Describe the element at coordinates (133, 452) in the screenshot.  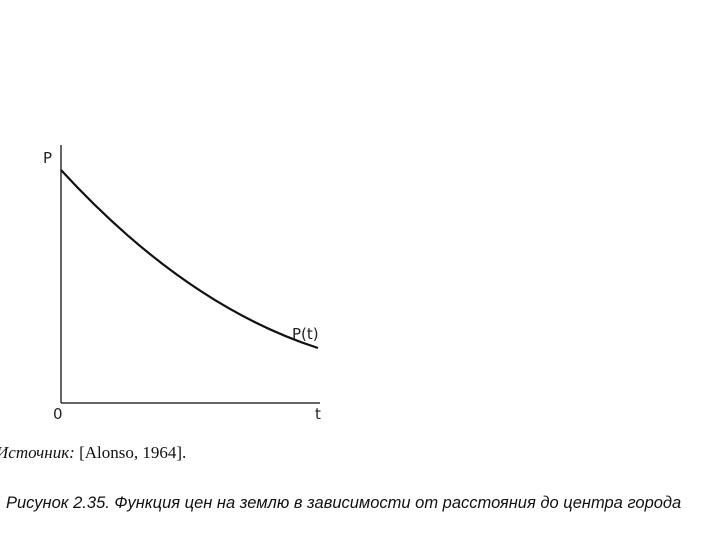
I see `source-reference: [Alonso, 1964].` at that location.